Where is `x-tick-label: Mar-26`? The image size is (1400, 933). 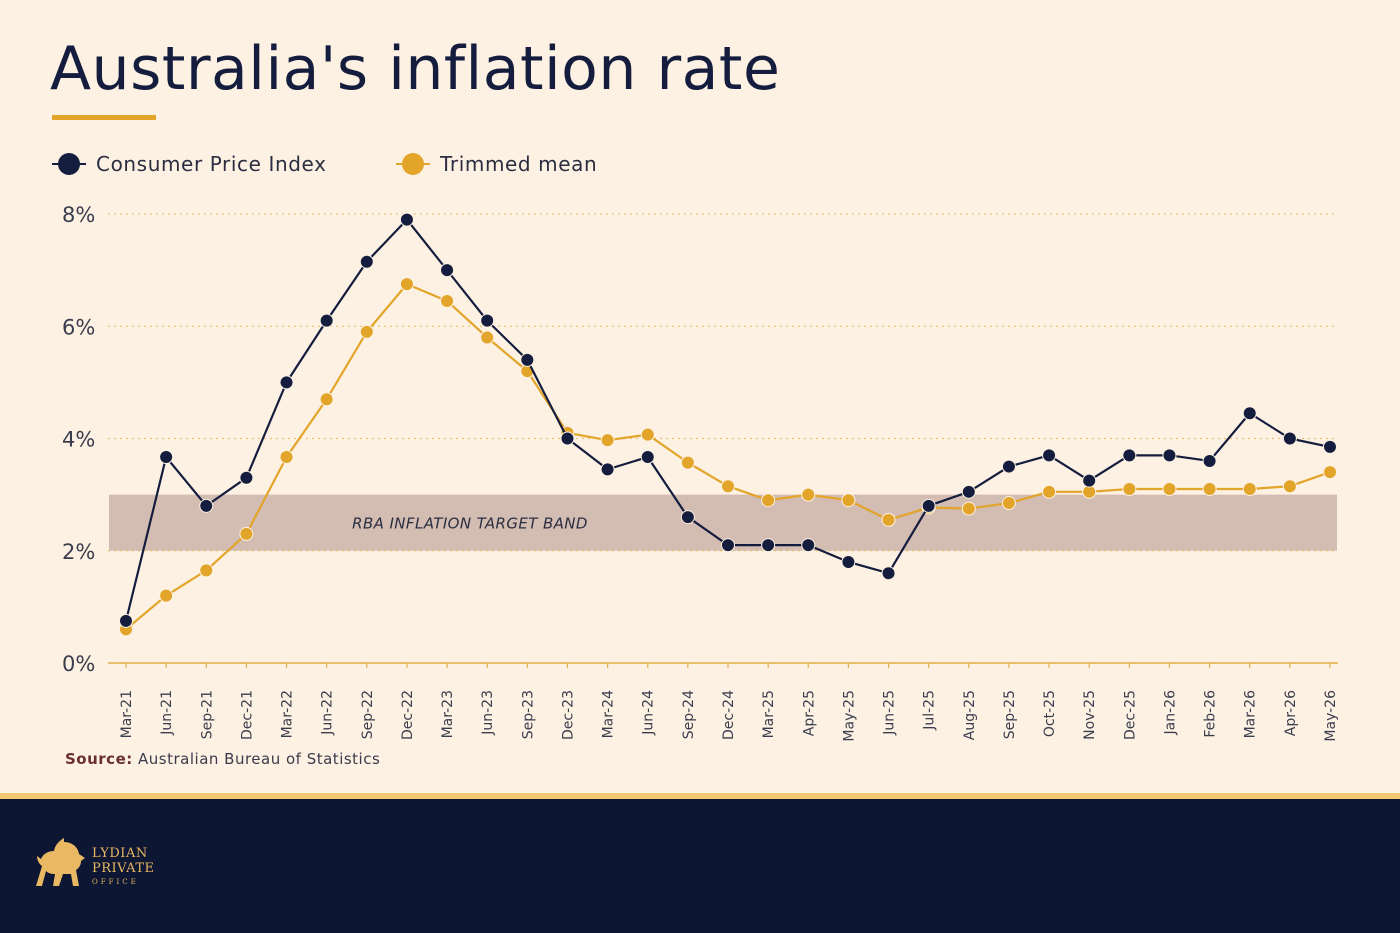
x-tick-label: Mar-26 is located at coordinates (1251, 714).